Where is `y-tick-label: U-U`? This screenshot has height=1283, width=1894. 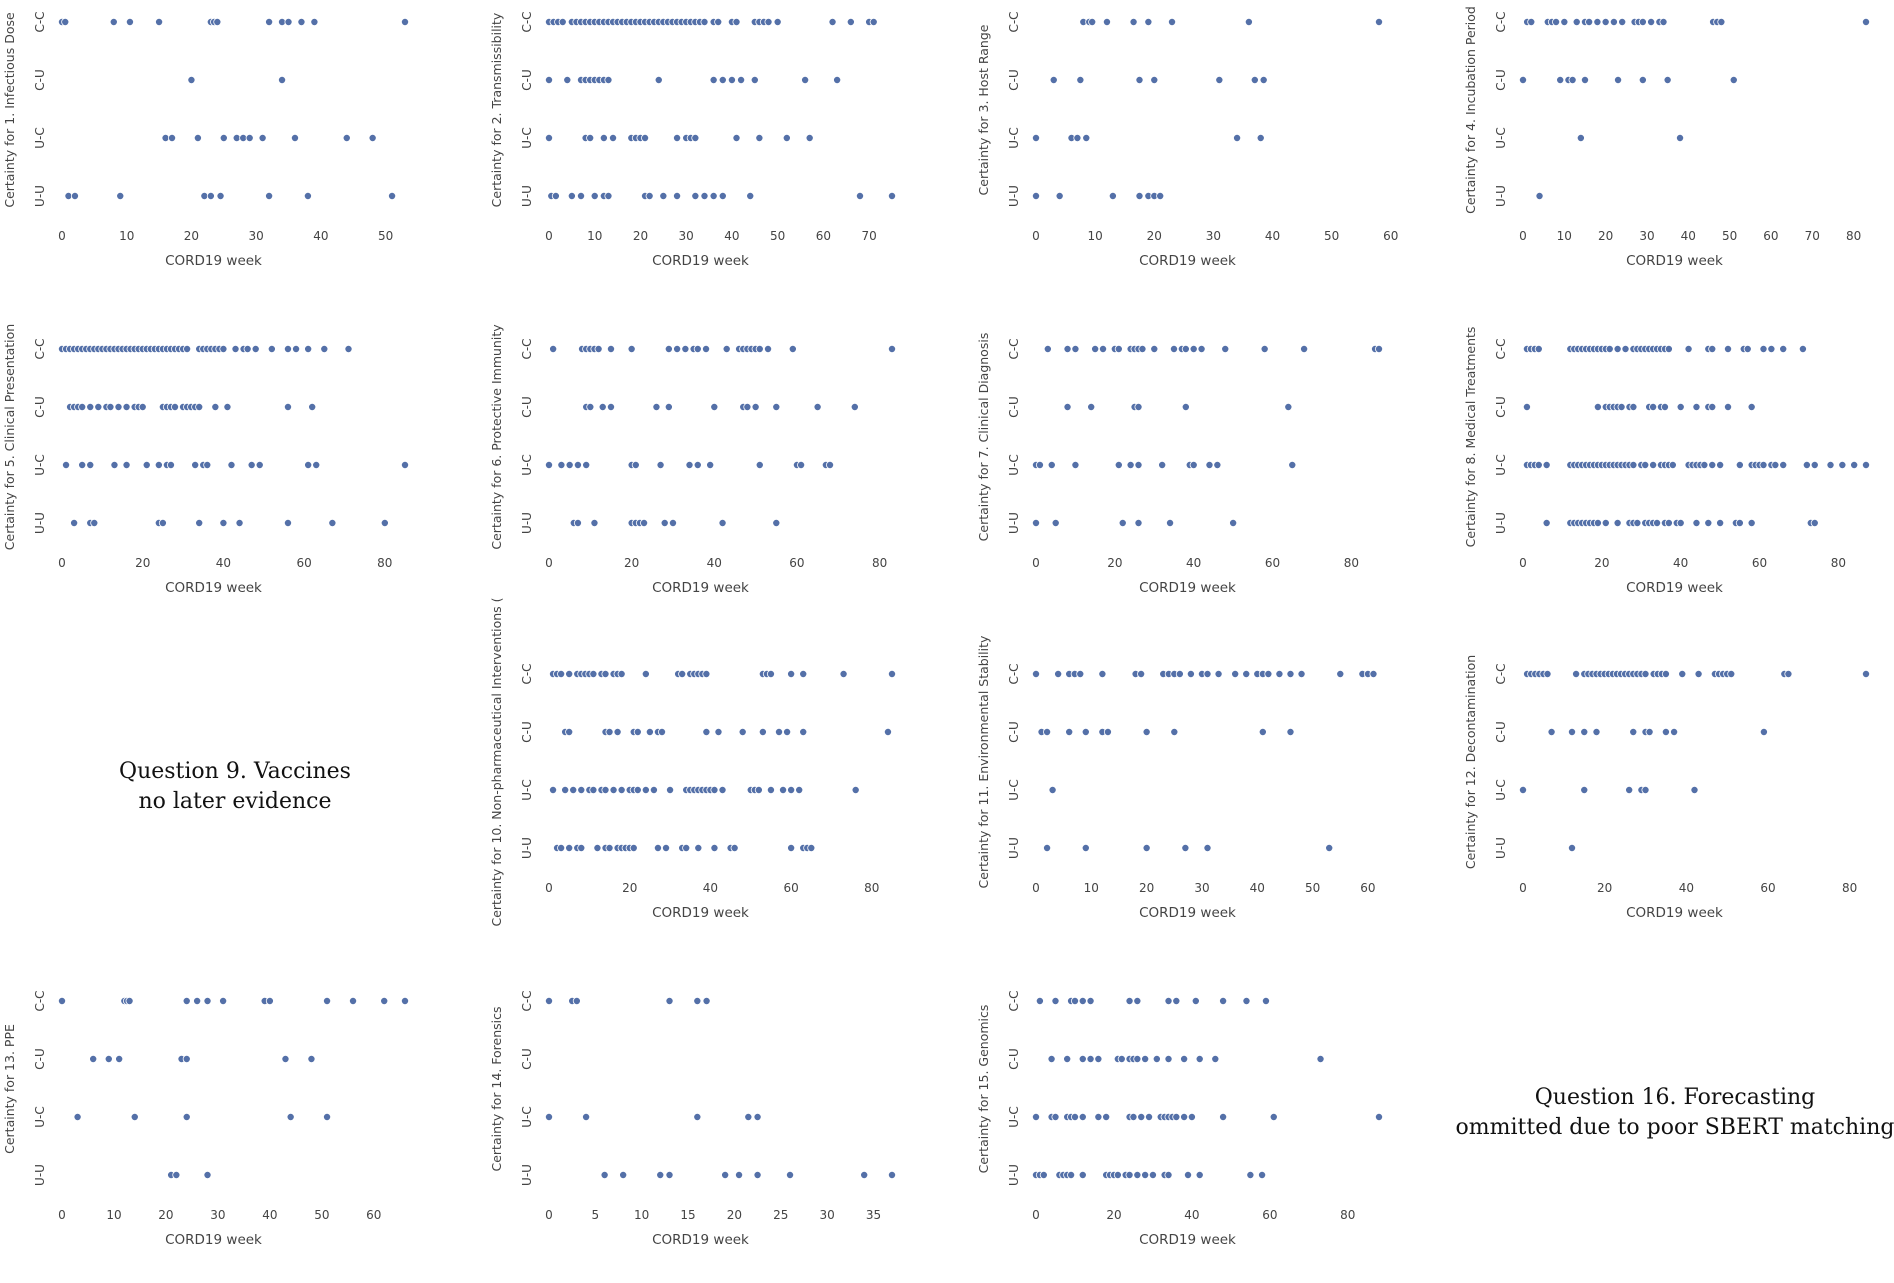
y-tick-label: U-U is located at coordinates (1014, 196).